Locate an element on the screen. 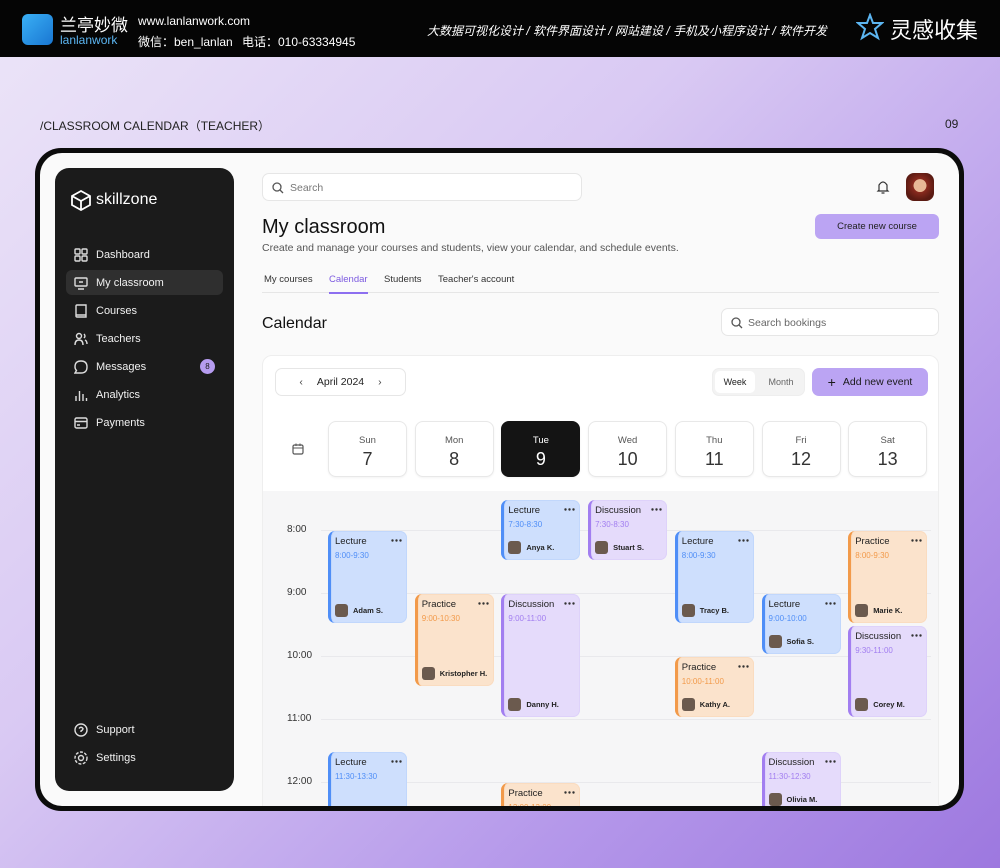 This screenshot has height=868, width=1000. event: Discussion 7:30-8:30 Stuart S. is located at coordinates (628, 529).